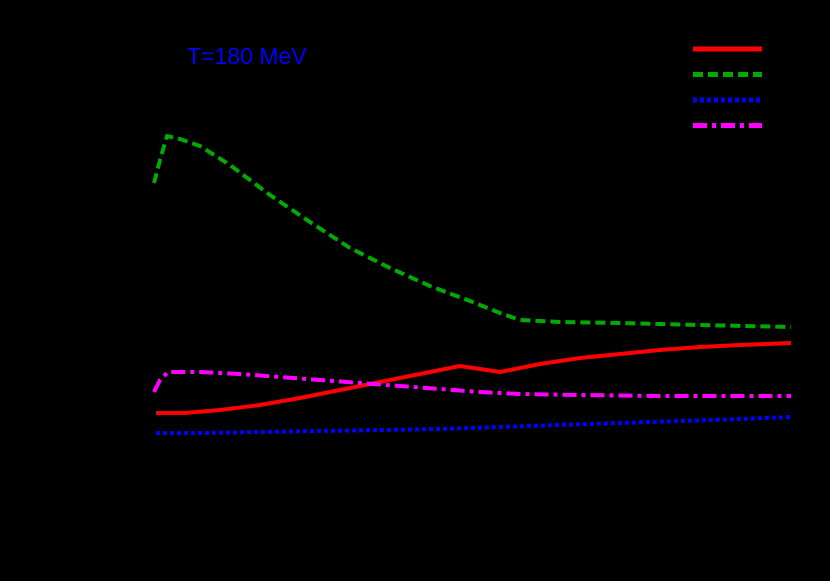 The image size is (830, 581). I want to click on legend, so click(727, 87).